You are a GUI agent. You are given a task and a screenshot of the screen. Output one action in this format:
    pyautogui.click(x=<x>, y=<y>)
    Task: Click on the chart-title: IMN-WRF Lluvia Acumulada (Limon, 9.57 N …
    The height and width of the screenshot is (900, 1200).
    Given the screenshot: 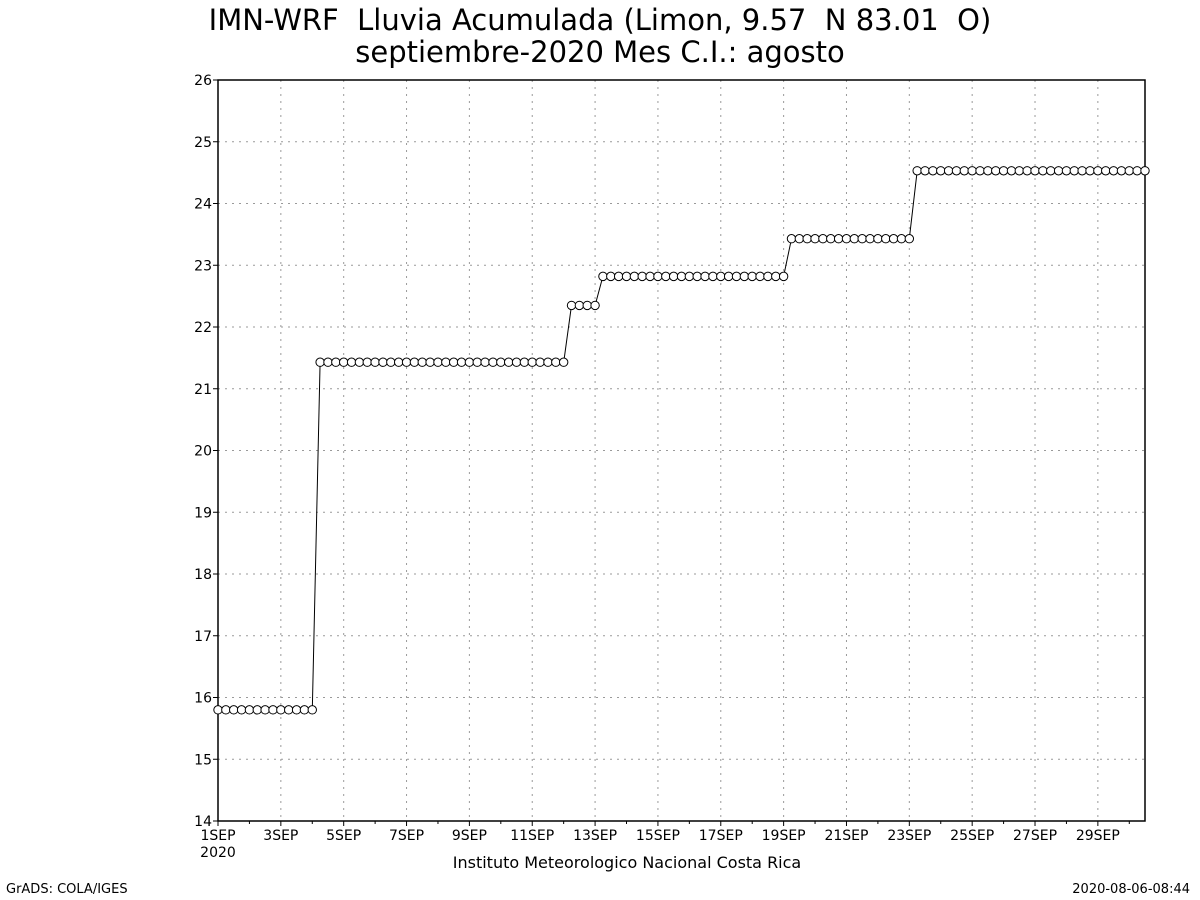 What is the action you would take?
    pyautogui.click(x=600, y=20)
    